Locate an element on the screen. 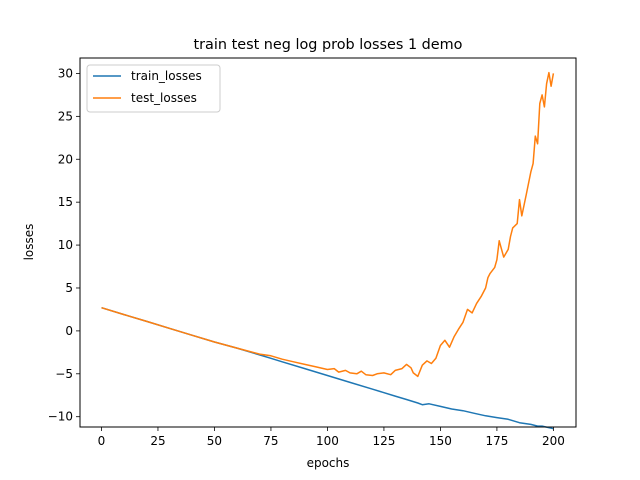 The height and width of the screenshot is (480, 640). y-tick-label: 20 is located at coordinates (65, 159).